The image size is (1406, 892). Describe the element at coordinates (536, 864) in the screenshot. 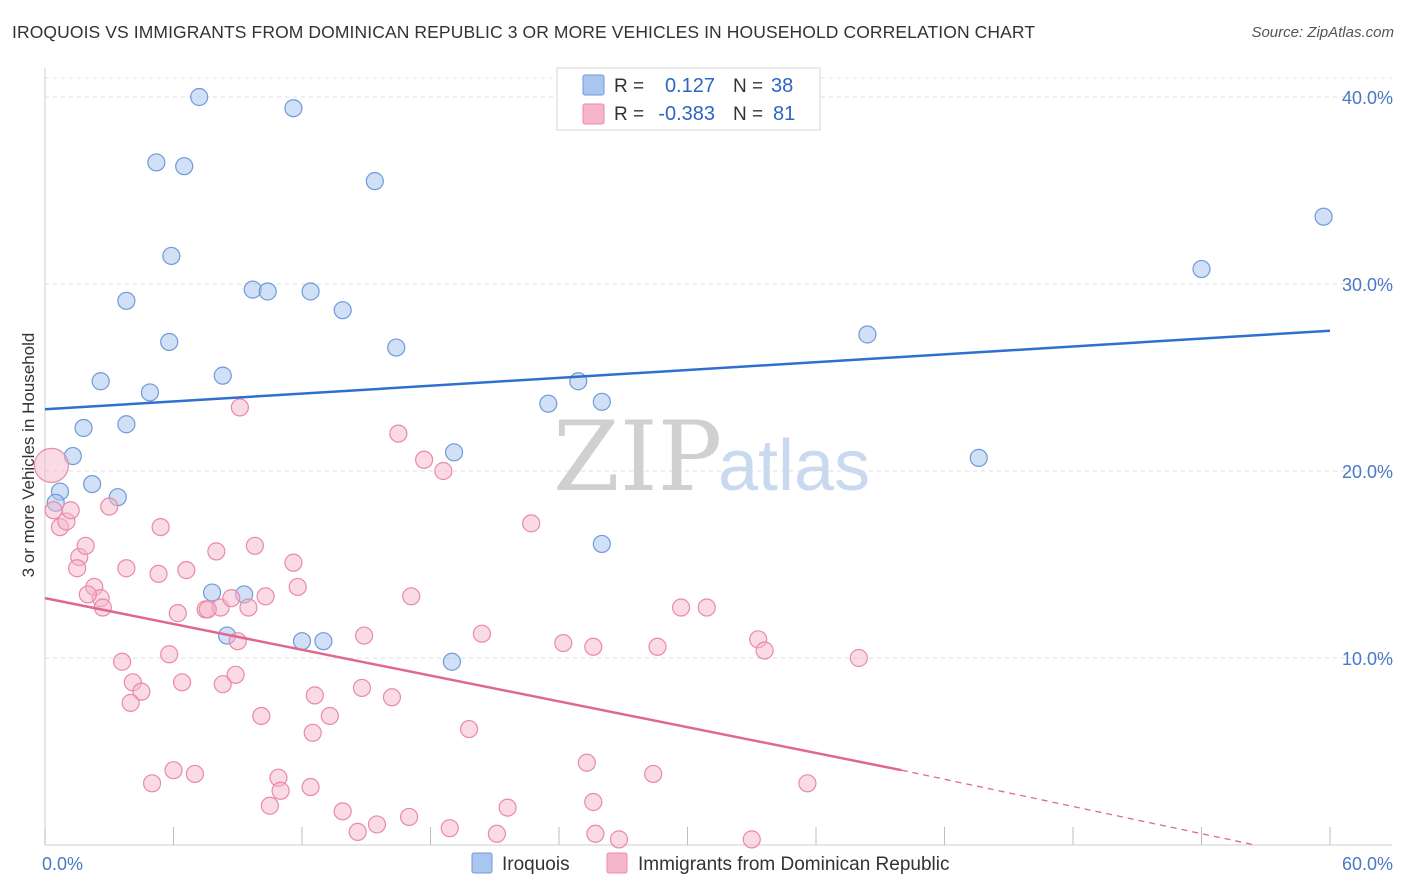

I see `bottom-legend-label-iroquois: Iroquois` at that location.